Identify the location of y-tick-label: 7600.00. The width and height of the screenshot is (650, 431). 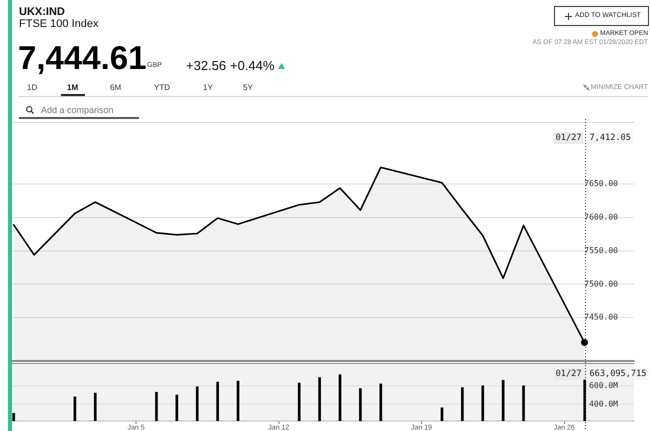
(601, 217).